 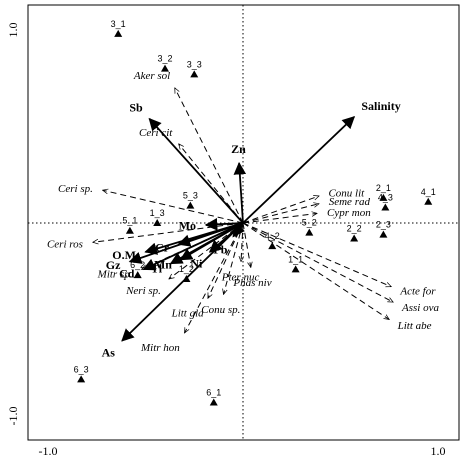 What do you see at coordinates (224, 224) in the screenshot?
I see `env-vector-mo` at bounding box center [224, 224].